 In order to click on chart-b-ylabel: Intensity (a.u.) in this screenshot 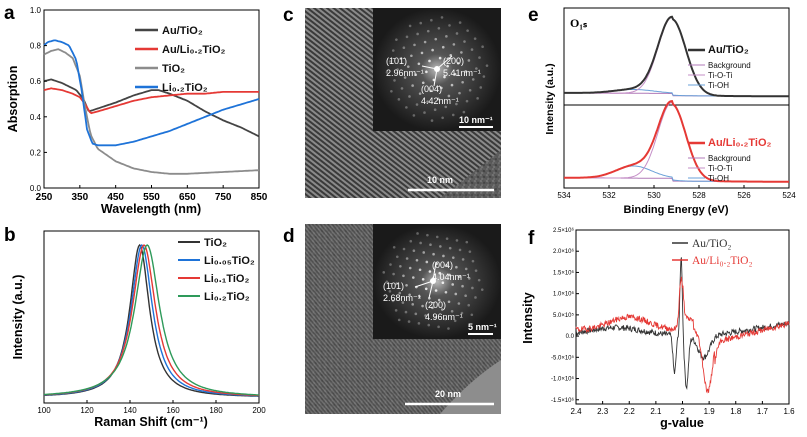, I will do `click(18, 317)`.